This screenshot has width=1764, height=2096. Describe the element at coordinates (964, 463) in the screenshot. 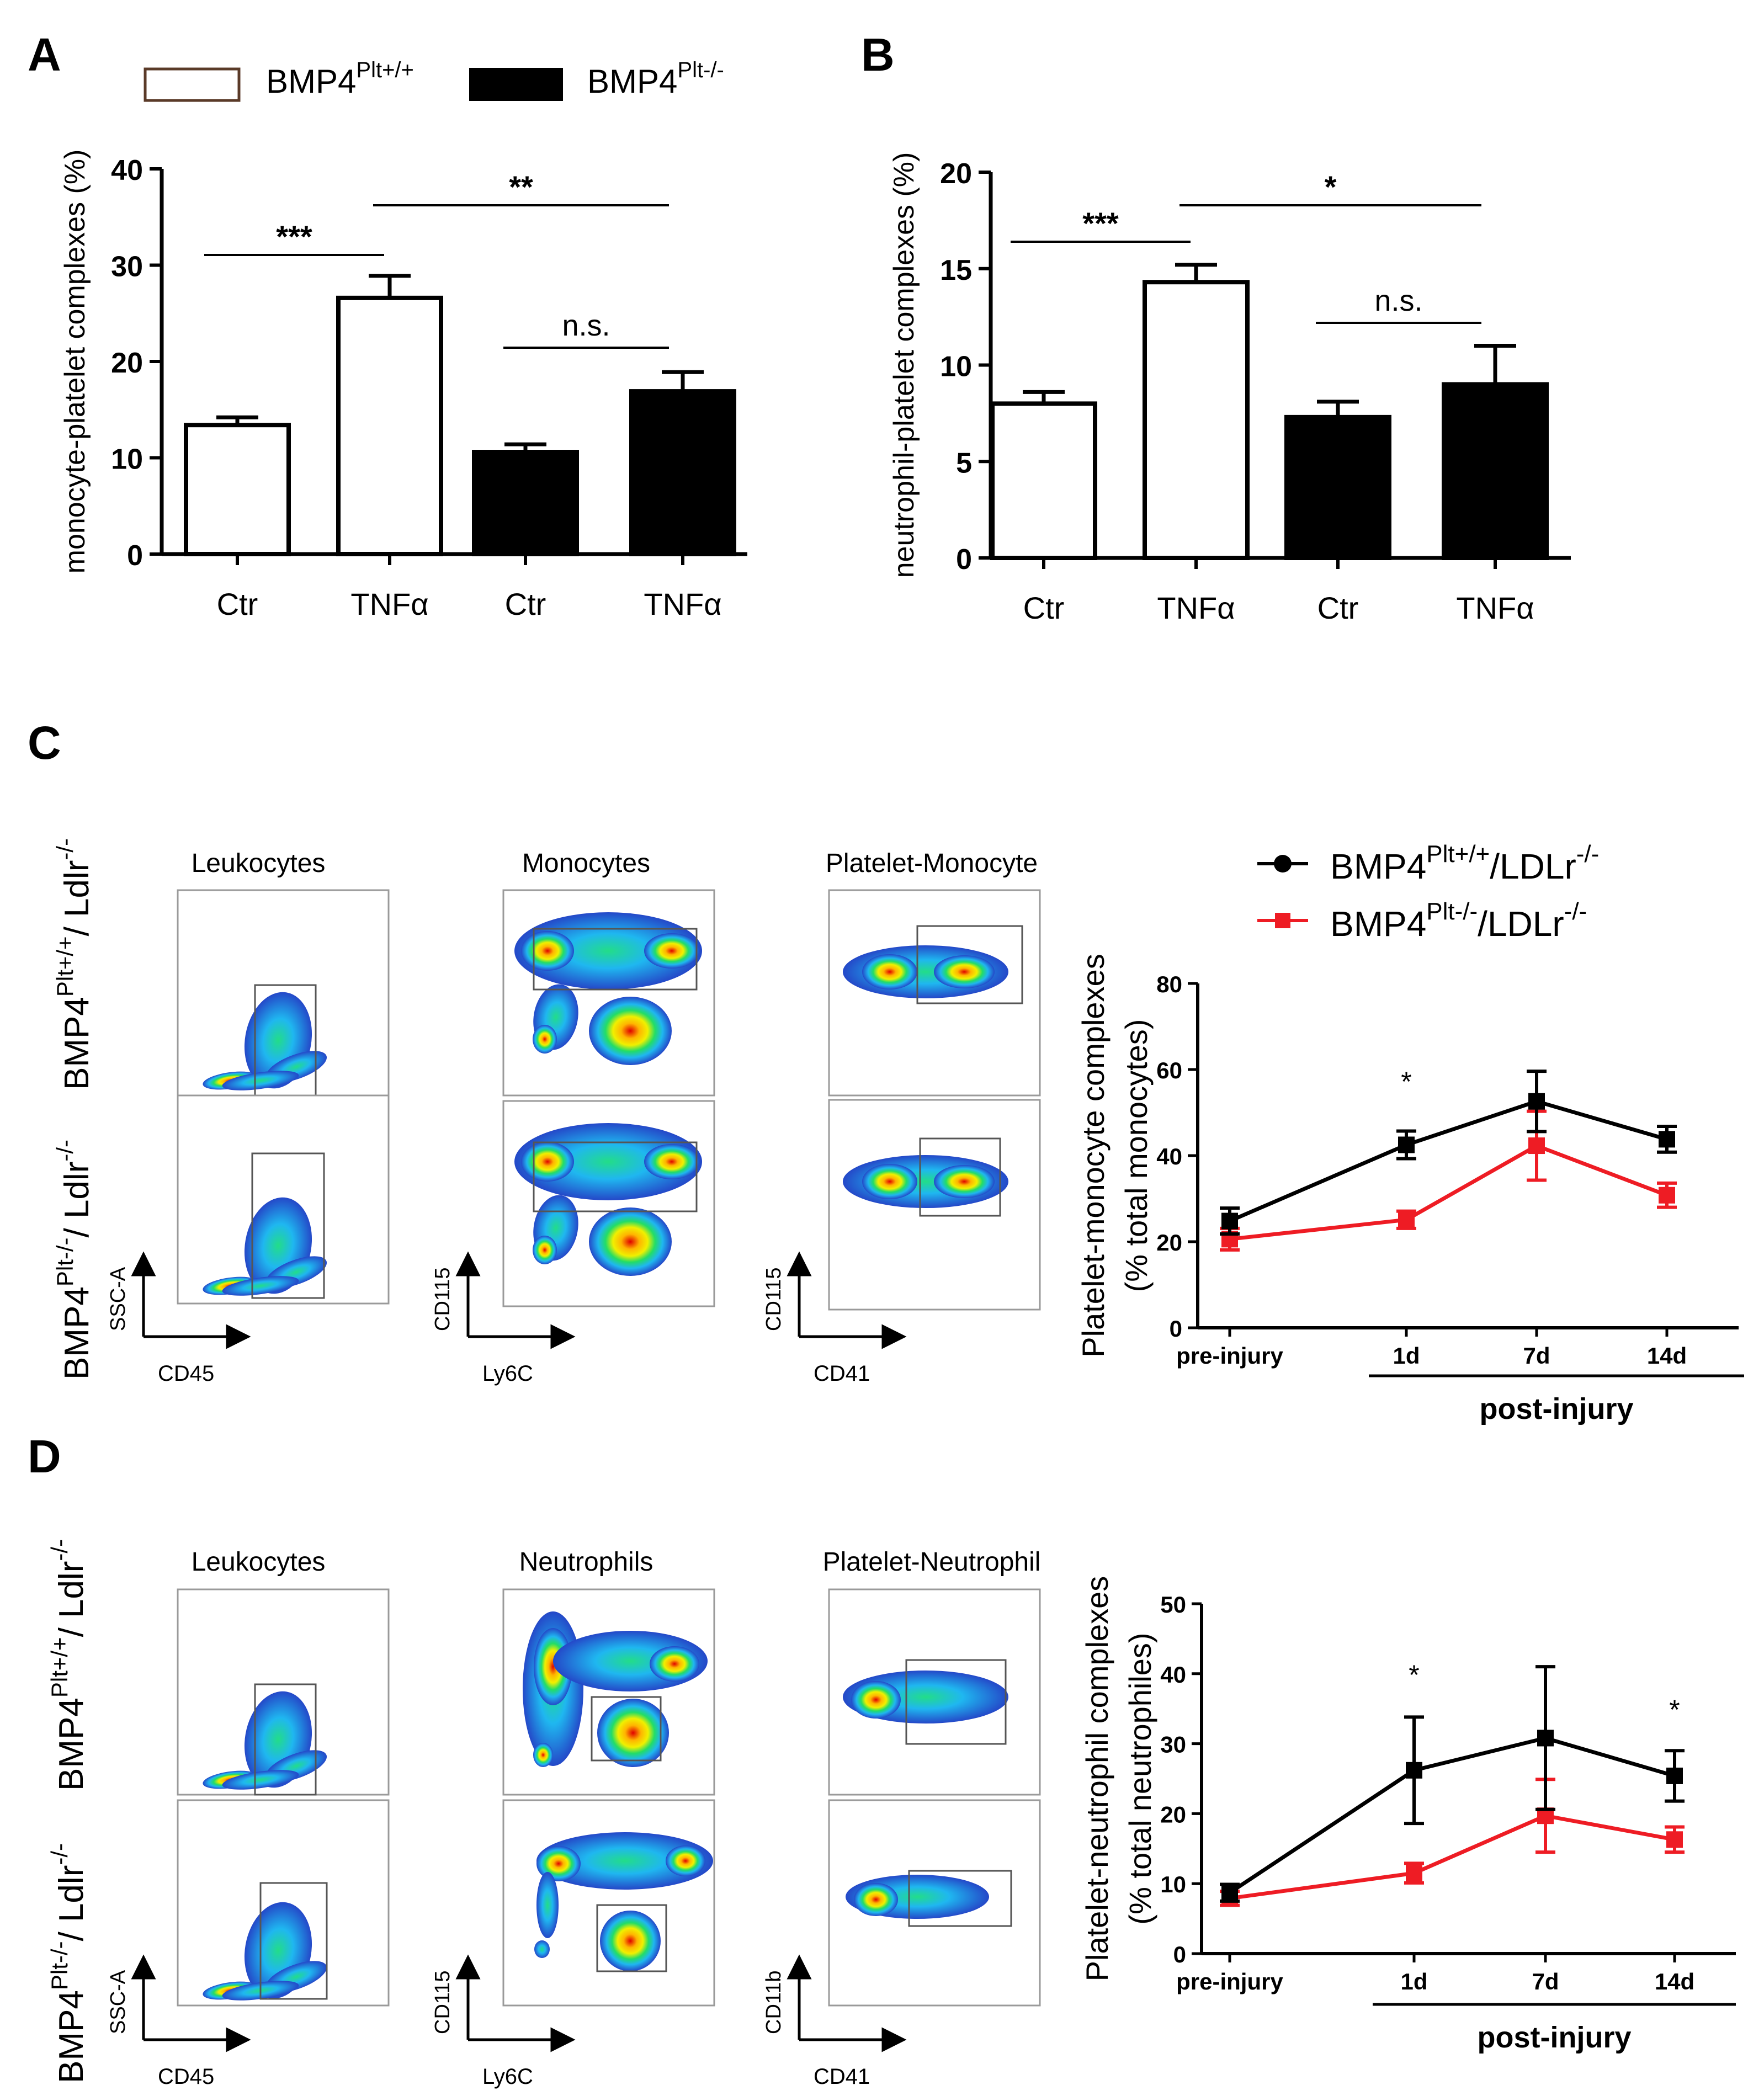

I see `y-tick-label: 5` at that location.